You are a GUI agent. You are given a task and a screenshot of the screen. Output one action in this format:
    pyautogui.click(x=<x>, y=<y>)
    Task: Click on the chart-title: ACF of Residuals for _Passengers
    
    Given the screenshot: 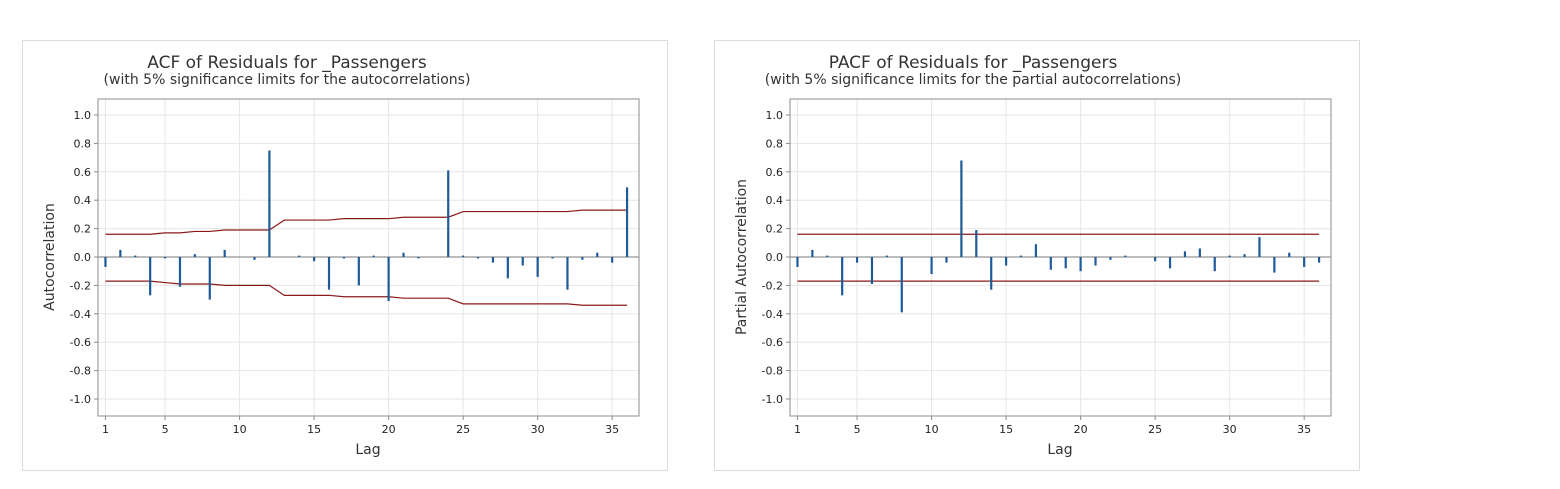 What is the action you would take?
    pyautogui.click(x=287, y=63)
    